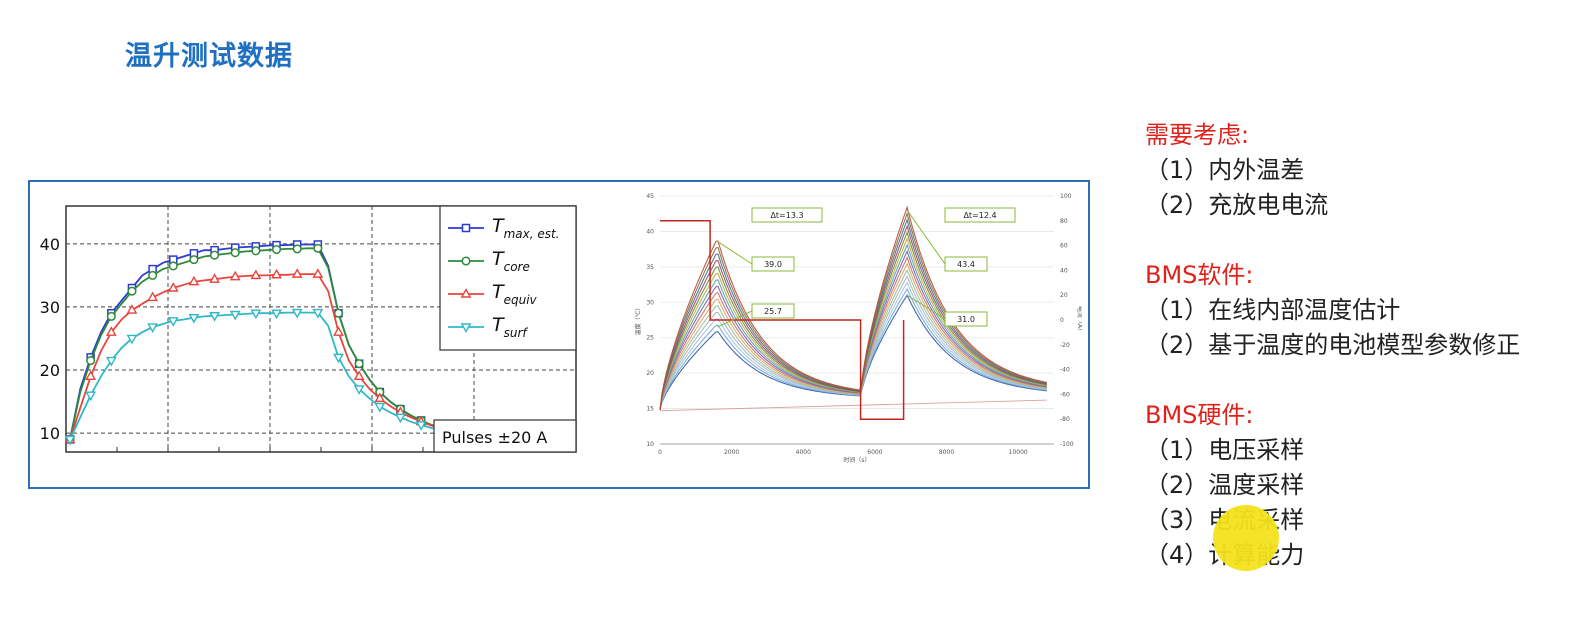  Describe the element at coordinates (650, 231) in the screenshot. I see `y-tick-label: 40` at that location.